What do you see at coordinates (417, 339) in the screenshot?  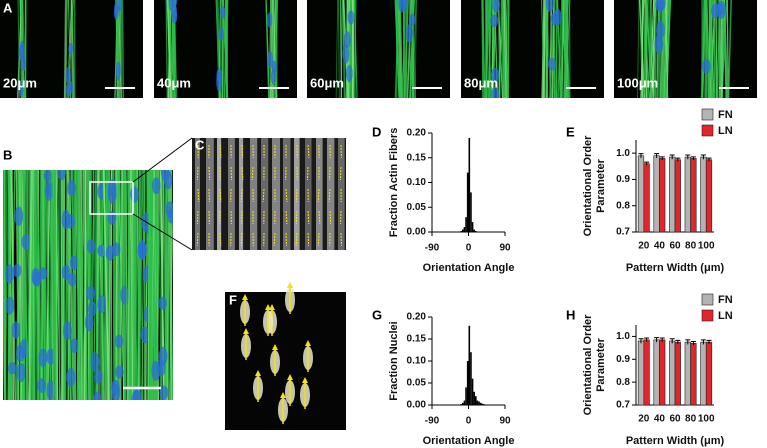 I see `y-tick-label: 0.15` at bounding box center [417, 339].